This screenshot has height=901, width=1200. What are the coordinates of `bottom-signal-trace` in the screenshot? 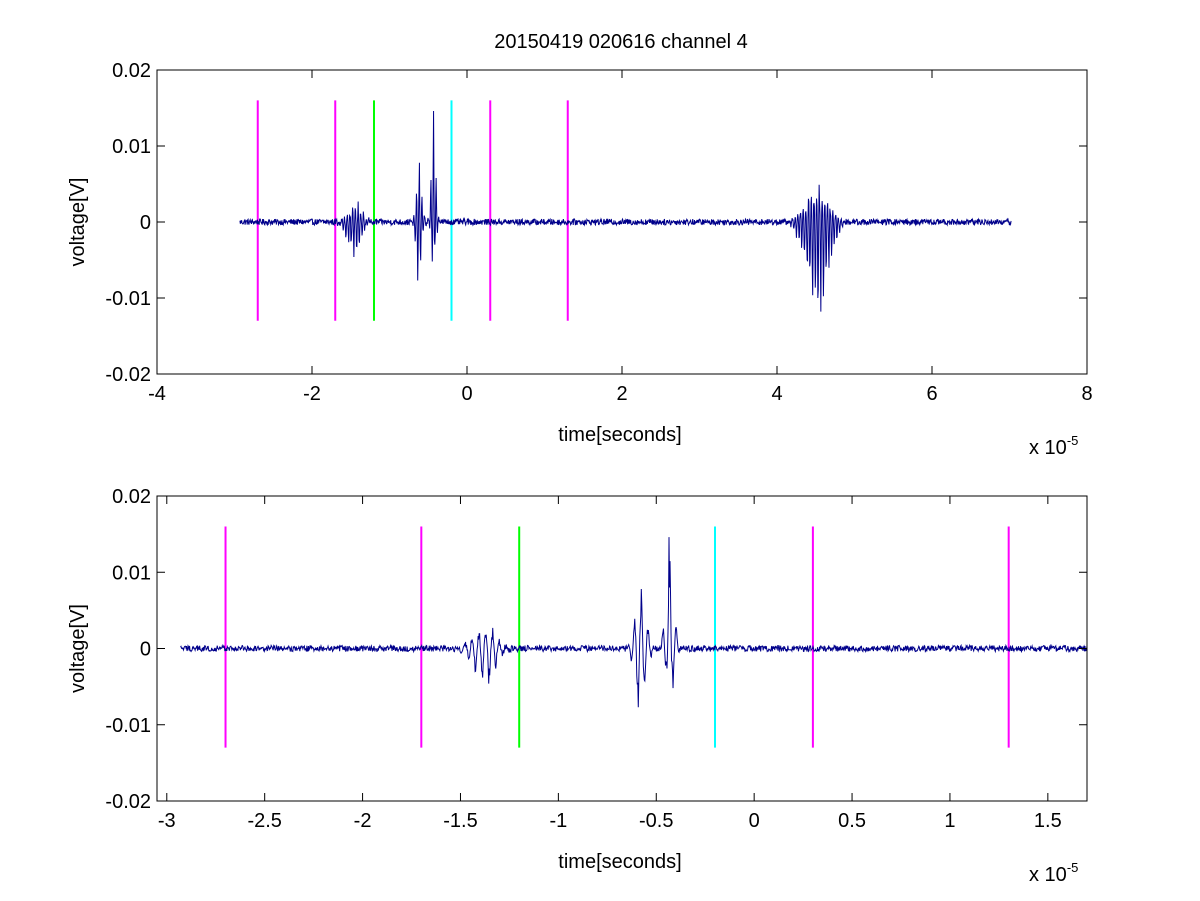 It's located at (634, 622).